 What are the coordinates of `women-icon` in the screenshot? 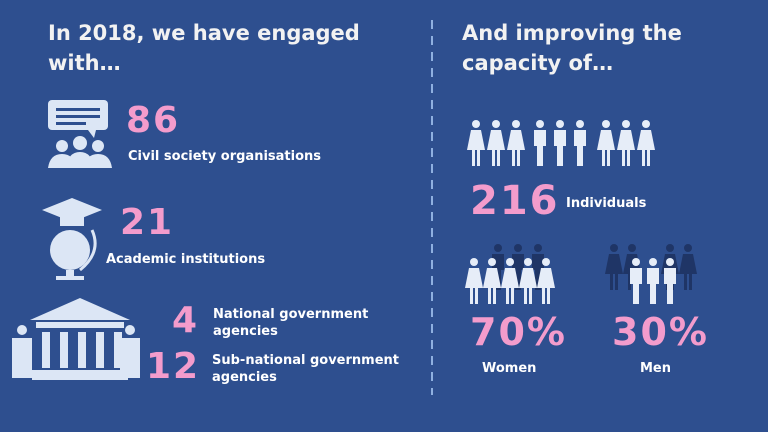 It's located at (510, 274).